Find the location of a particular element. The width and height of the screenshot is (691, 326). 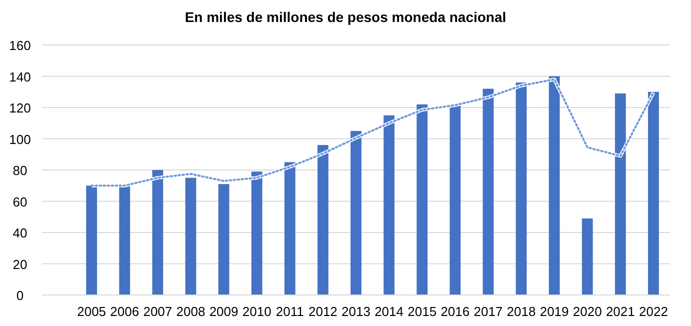

x-tick-label: 2017 is located at coordinates (488, 311).